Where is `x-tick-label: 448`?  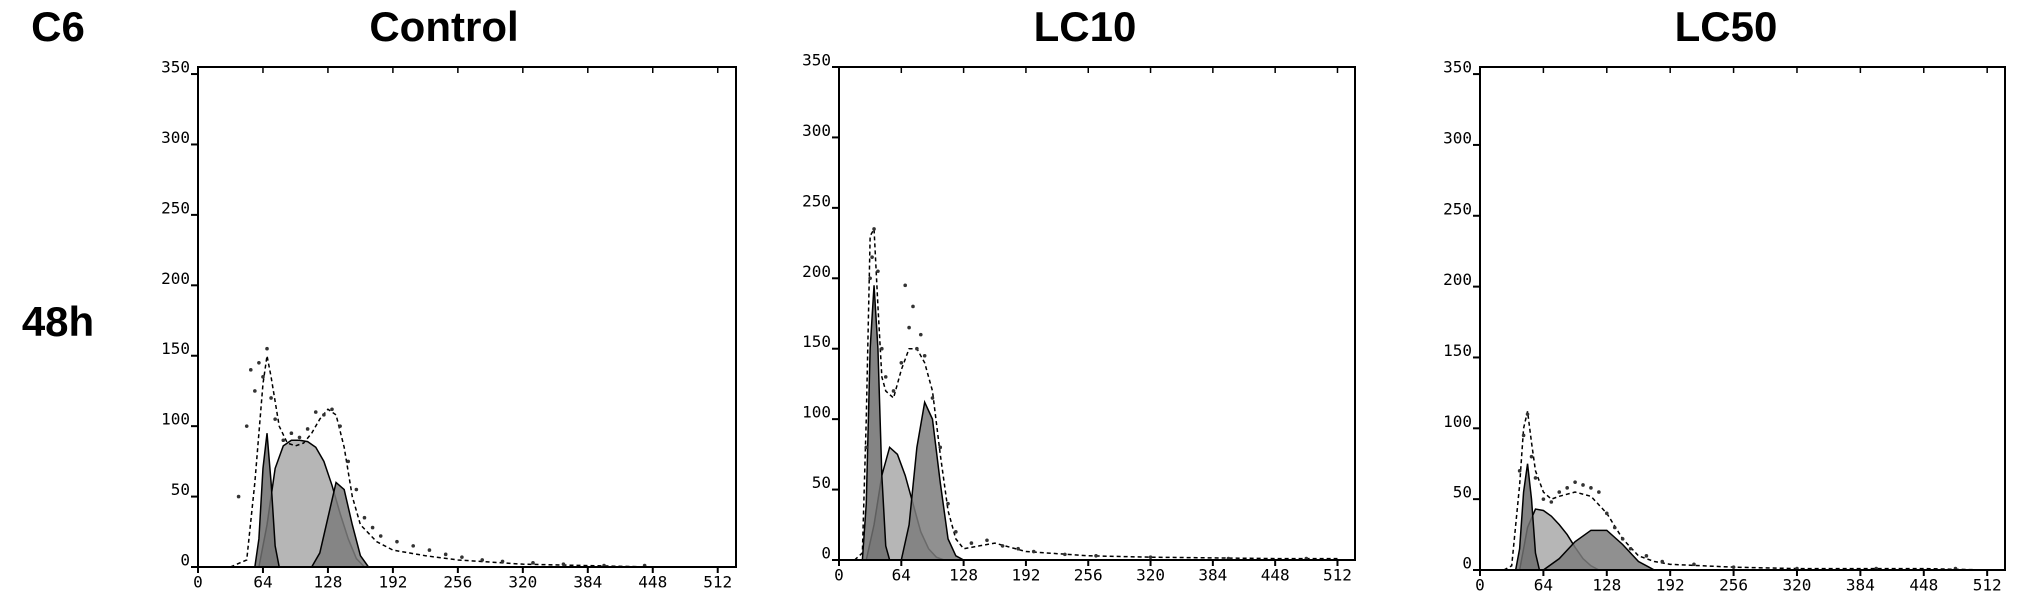 x-tick-label: 448 is located at coordinates (652, 582).